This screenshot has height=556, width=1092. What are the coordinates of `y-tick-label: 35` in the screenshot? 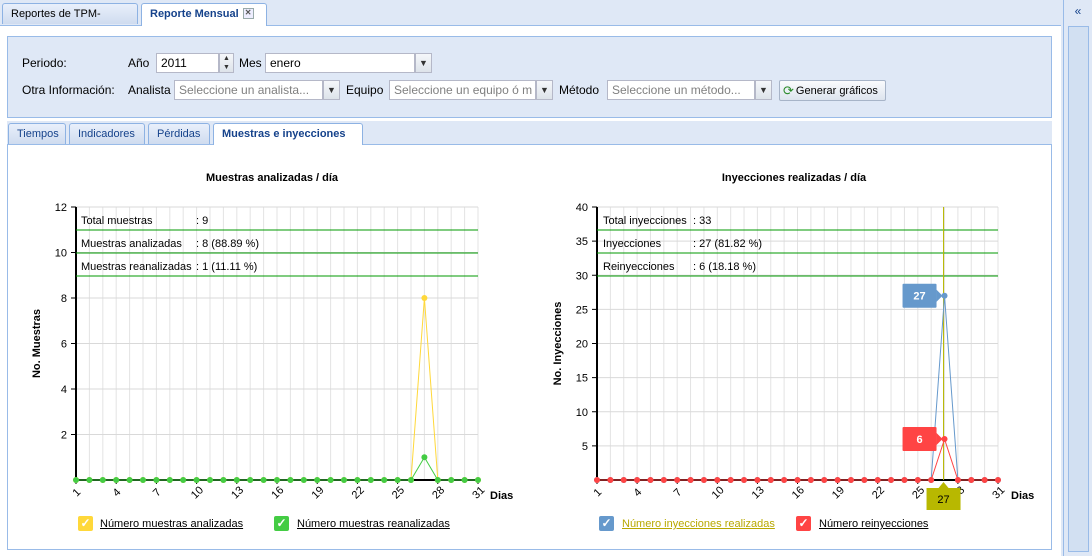 It's located at (582, 242).